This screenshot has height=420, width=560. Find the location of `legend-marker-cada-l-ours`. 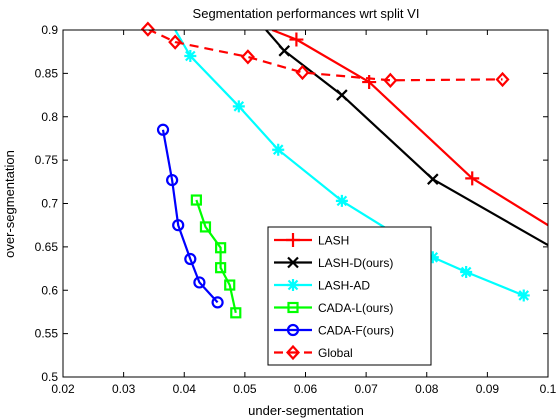

legend-marker-cada-l-ours is located at coordinates (293, 307).